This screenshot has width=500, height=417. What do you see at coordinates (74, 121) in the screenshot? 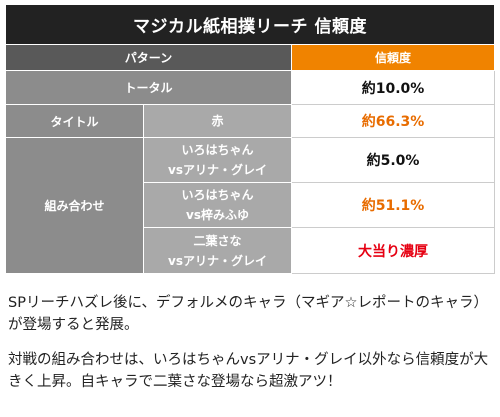
I see `title-group-label: タイトル` at bounding box center [74, 121].